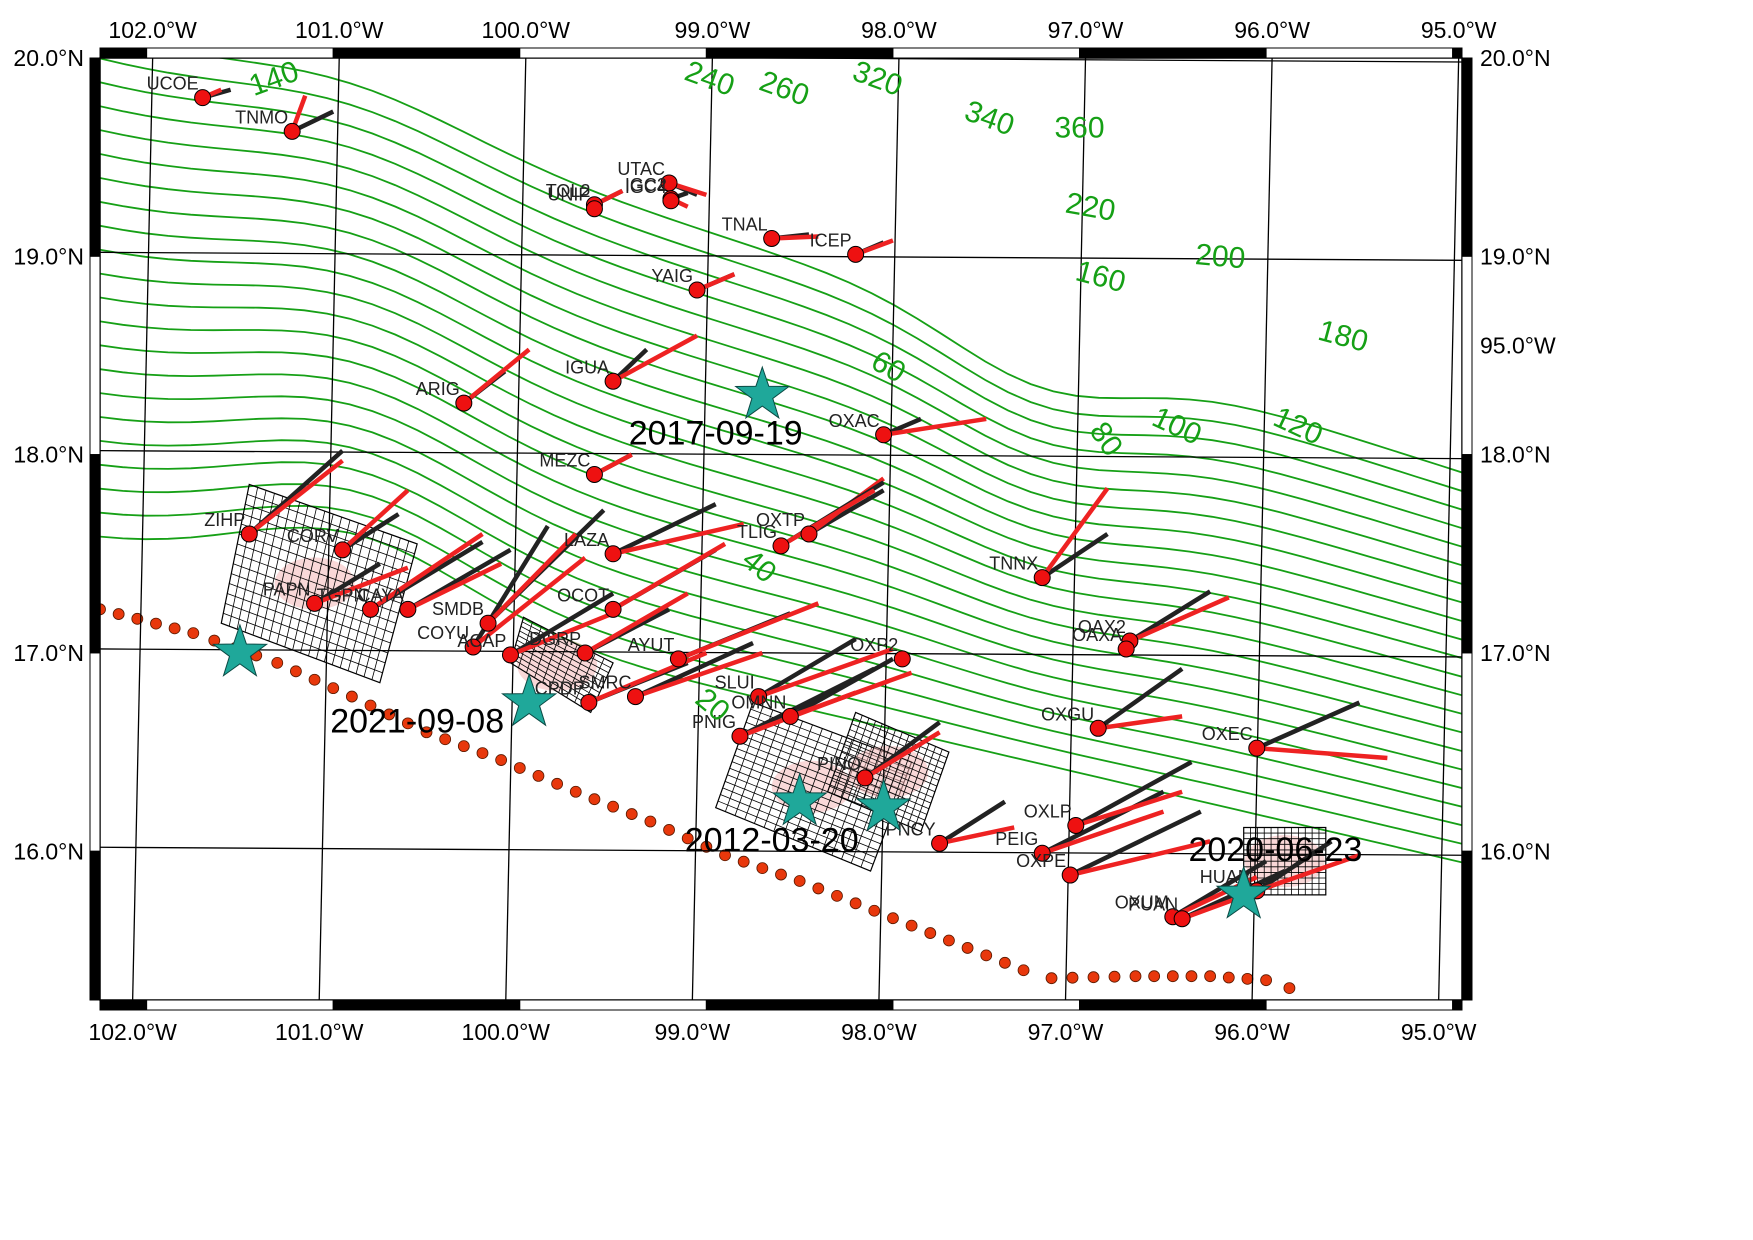 This screenshot has width=1753, height=1240. Describe the element at coordinates (1153, 905) in the screenshot. I see `station-label: PUAN` at that location.